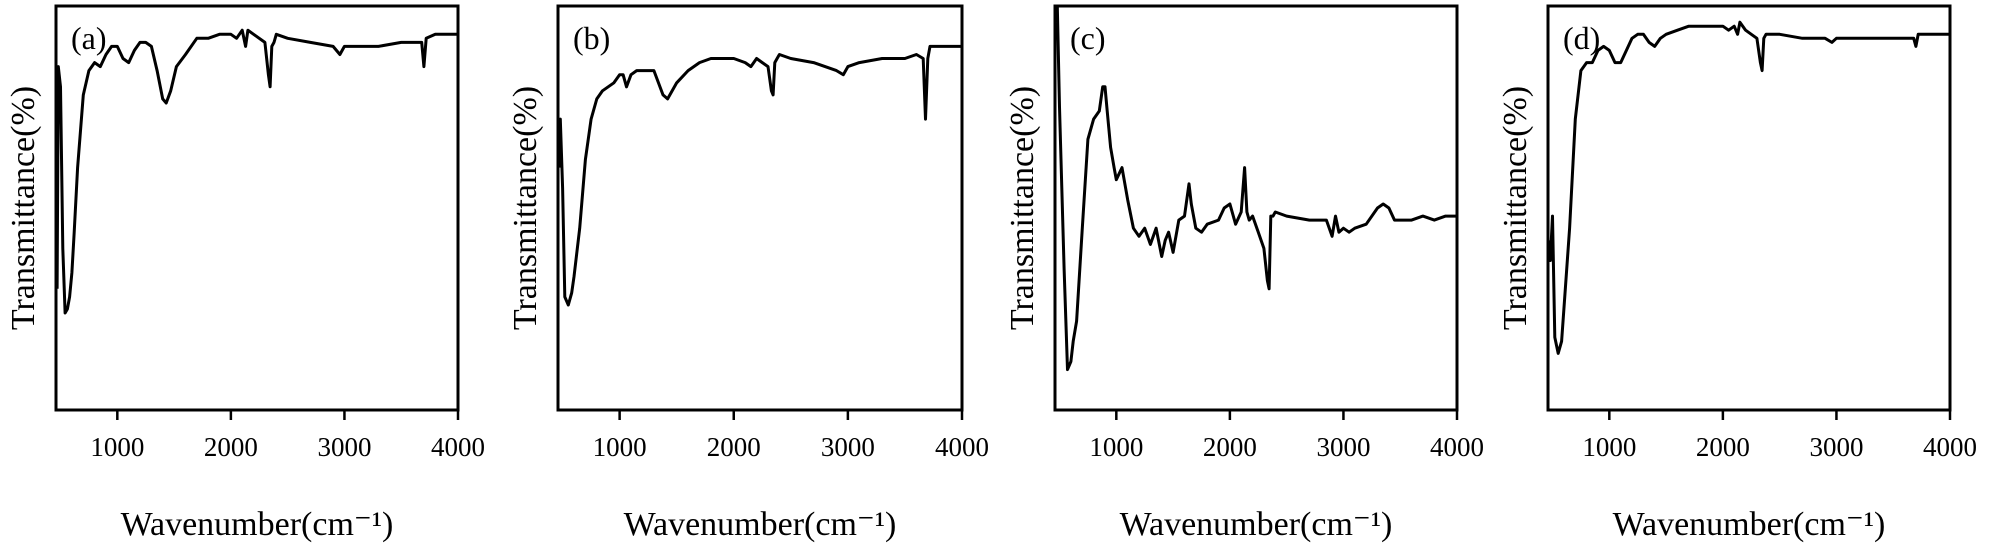 Image resolution: width=1990 pixels, height=545 pixels. What do you see at coordinates (1581, 38) in the screenshot?
I see `panel-label: (d)` at bounding box center [1581, 38].